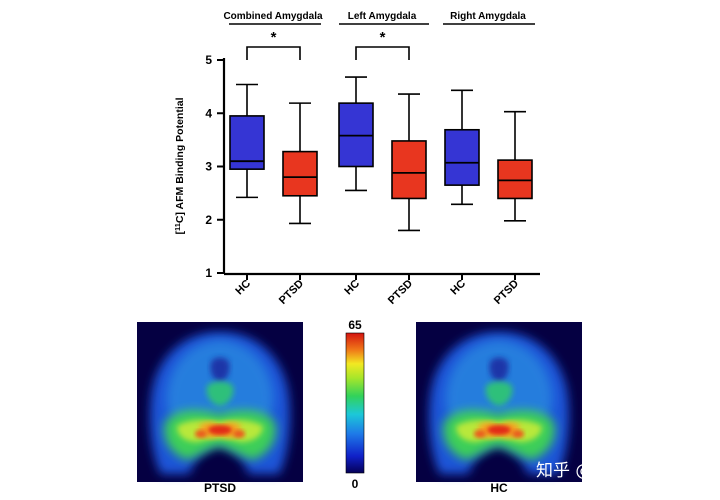  What do you see at coordinates (328, 44) in the screenshot?
I see `significance-markers: * *` at bounding box center [328, 44].